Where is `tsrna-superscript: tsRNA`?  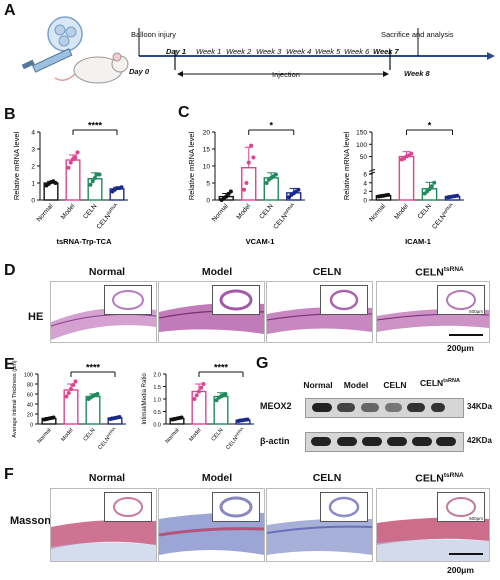
tsrna-superscript: tsRNA is located at coordinates (288, 208).